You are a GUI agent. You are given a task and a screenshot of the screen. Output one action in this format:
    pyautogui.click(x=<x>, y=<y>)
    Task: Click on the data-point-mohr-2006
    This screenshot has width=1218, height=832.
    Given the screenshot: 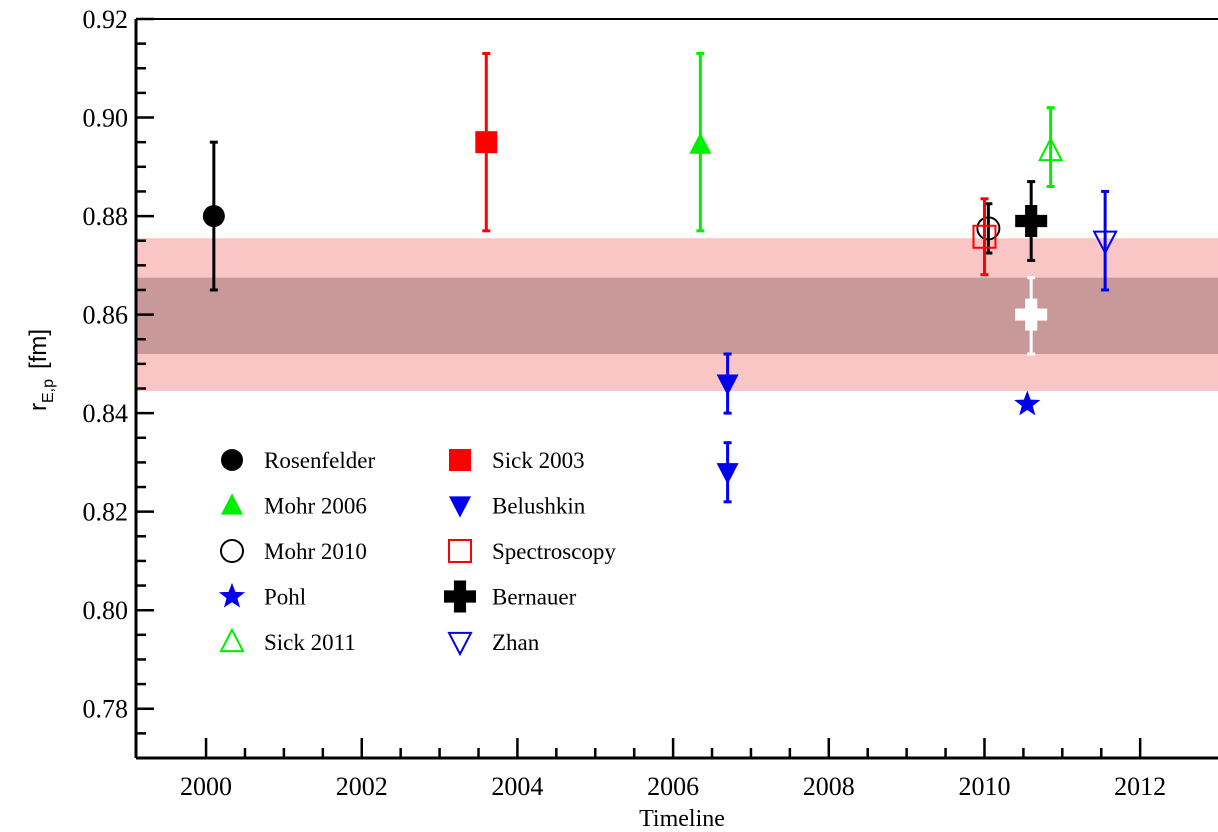 What is the action you would take?
    pyautogui.click(x=700, y=142)
    